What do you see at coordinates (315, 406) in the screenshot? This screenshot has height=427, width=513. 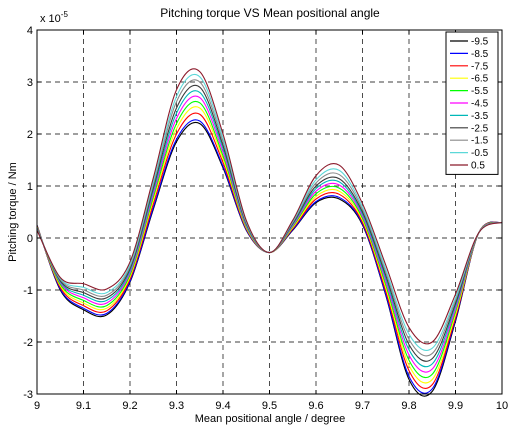 I see `x-tick-label: 9.6` at bounding box center [315, 406].